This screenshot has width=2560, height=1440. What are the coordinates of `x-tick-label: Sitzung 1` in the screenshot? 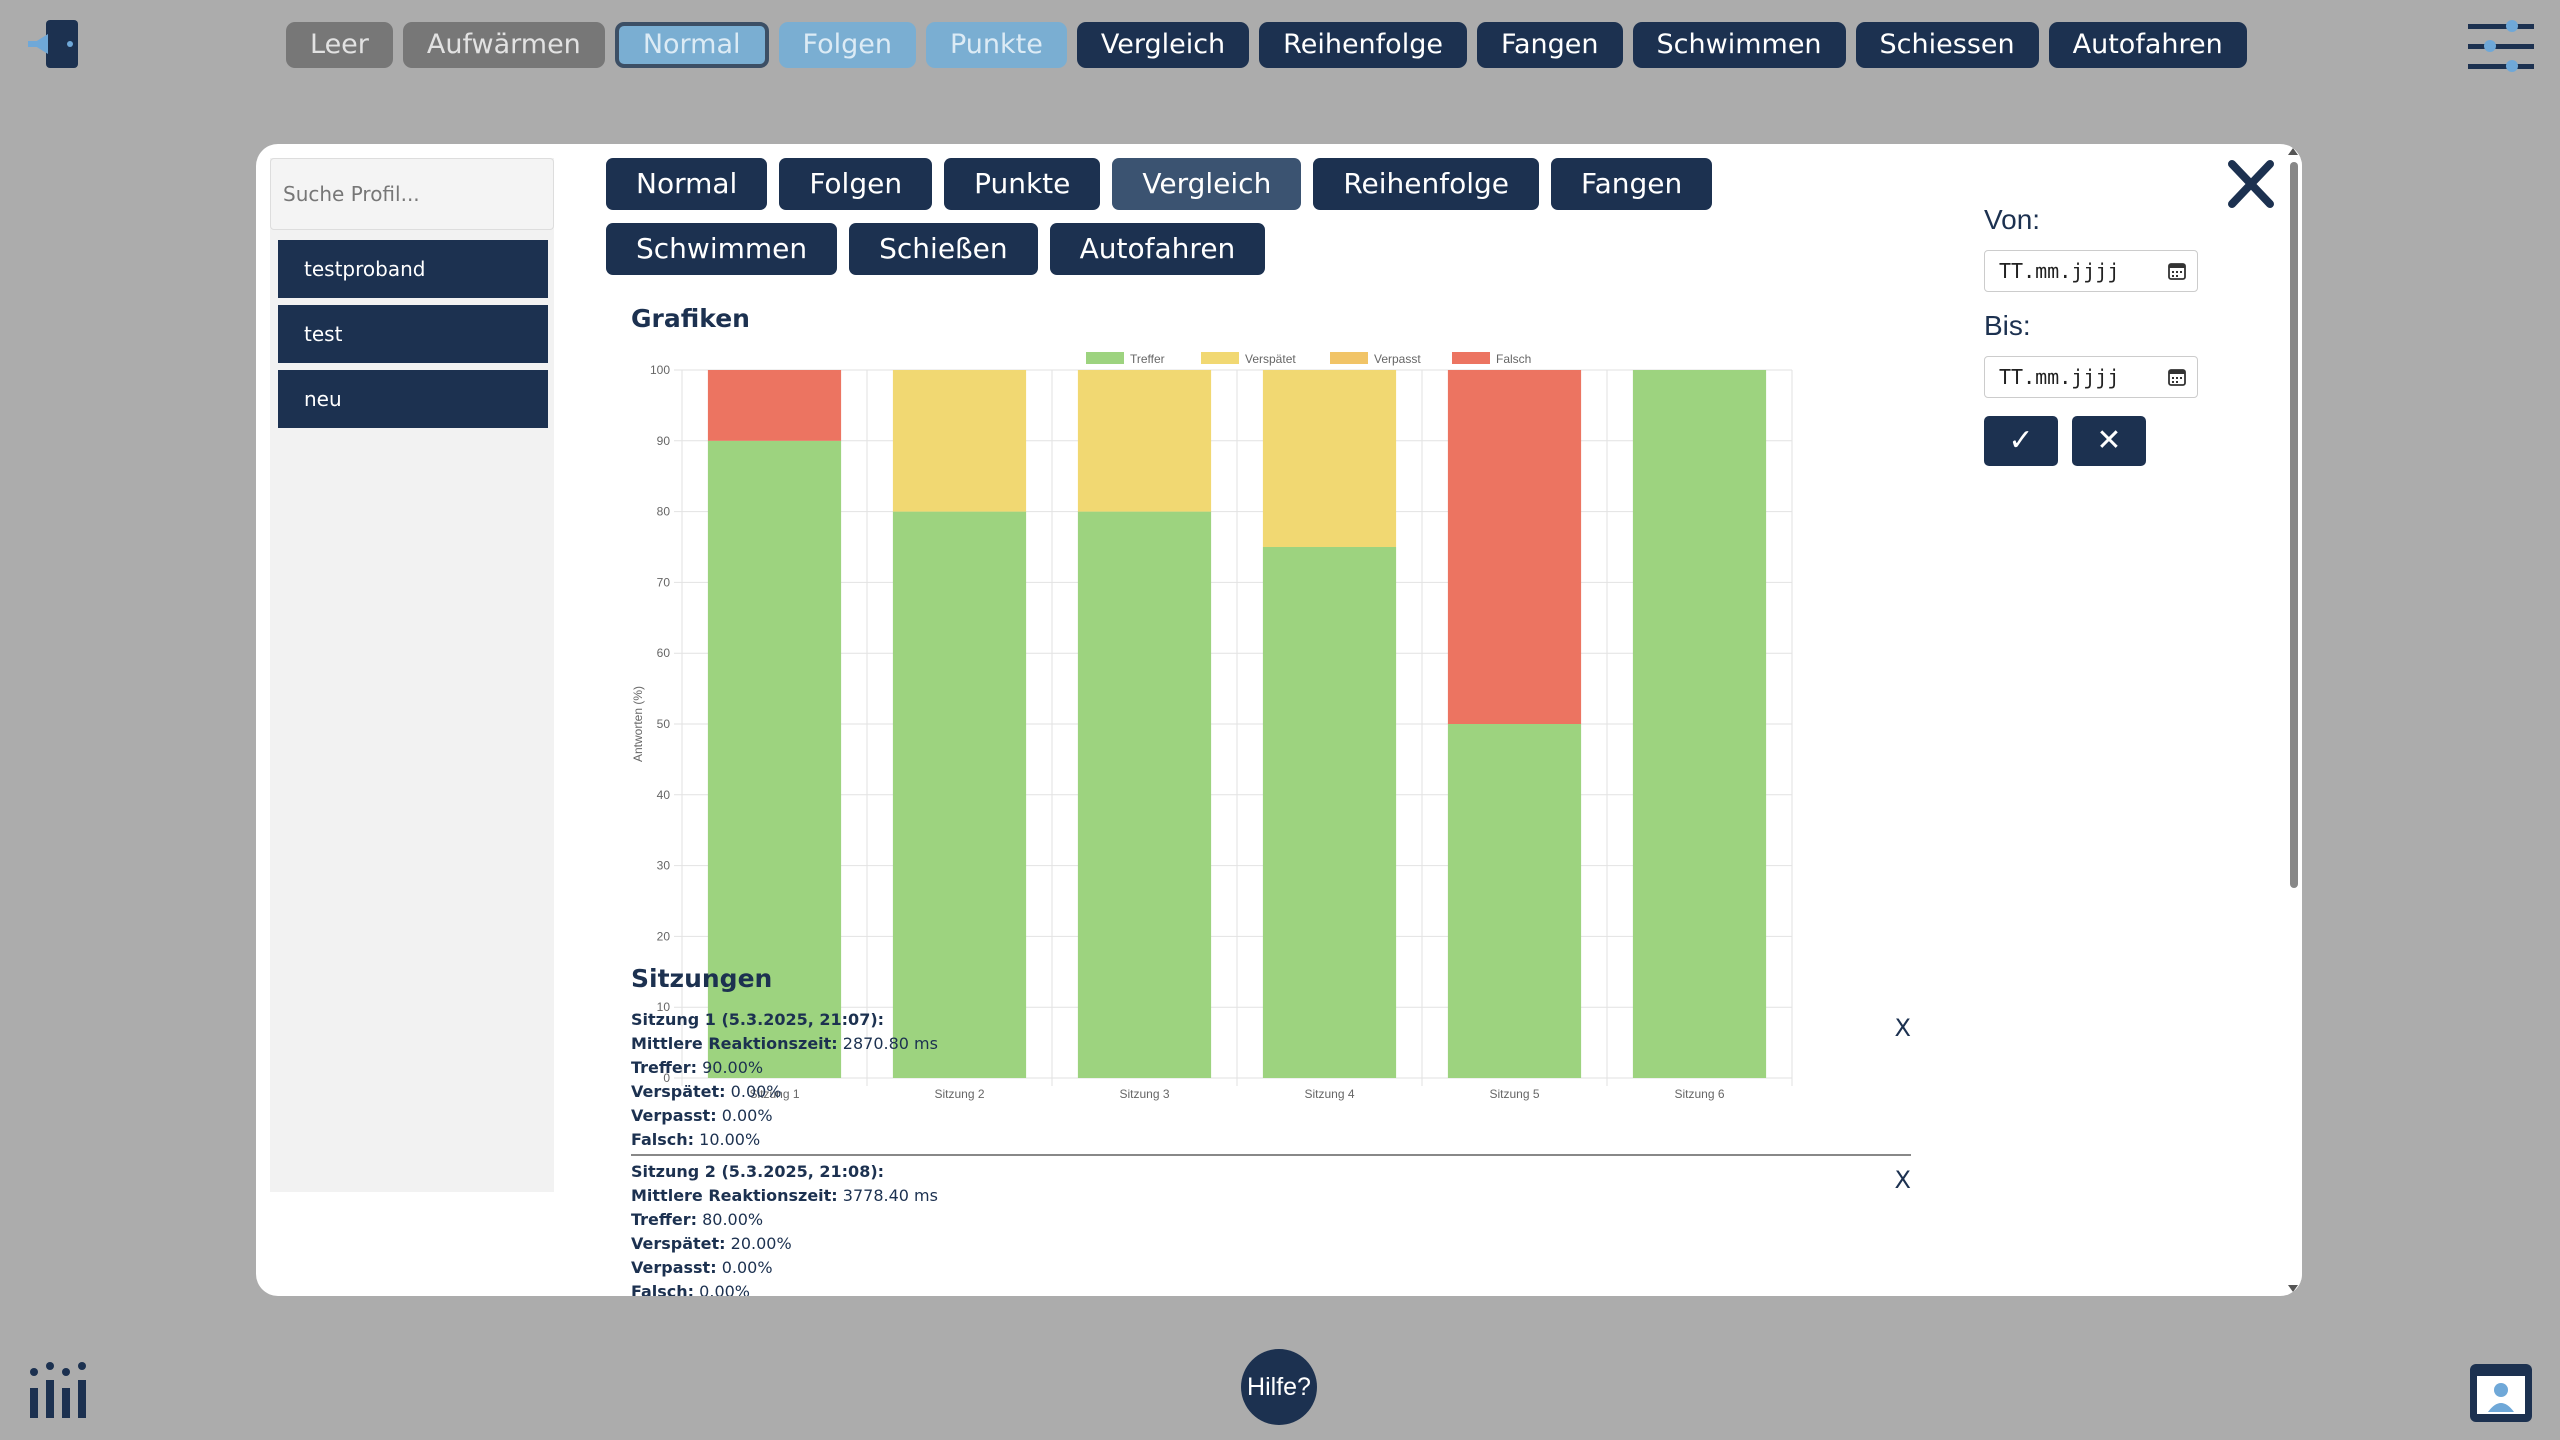 It's located at (774, 1094).